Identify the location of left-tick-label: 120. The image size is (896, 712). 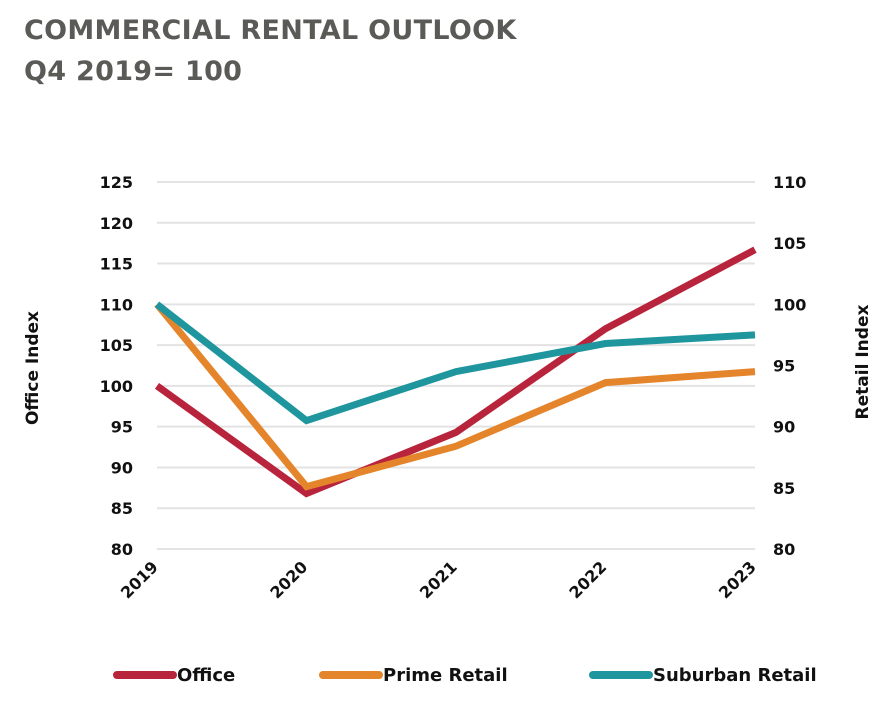
(116, 223).